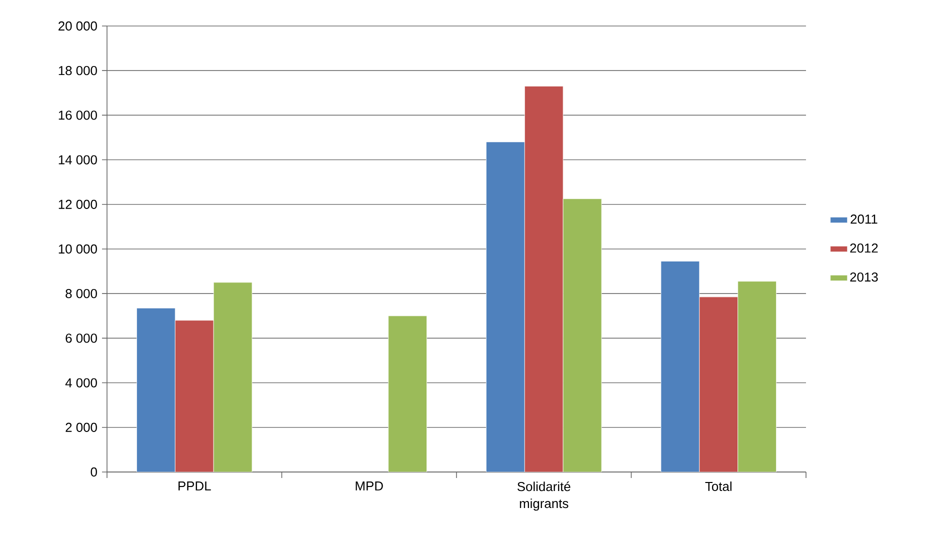 Image resolution: width=928 pixels, height=551 pixels. What do you see at coordinates (543, 496) in the screenshot?
I see `x-tick-label: Solidarité migrants` at bounding box center [543, 496].